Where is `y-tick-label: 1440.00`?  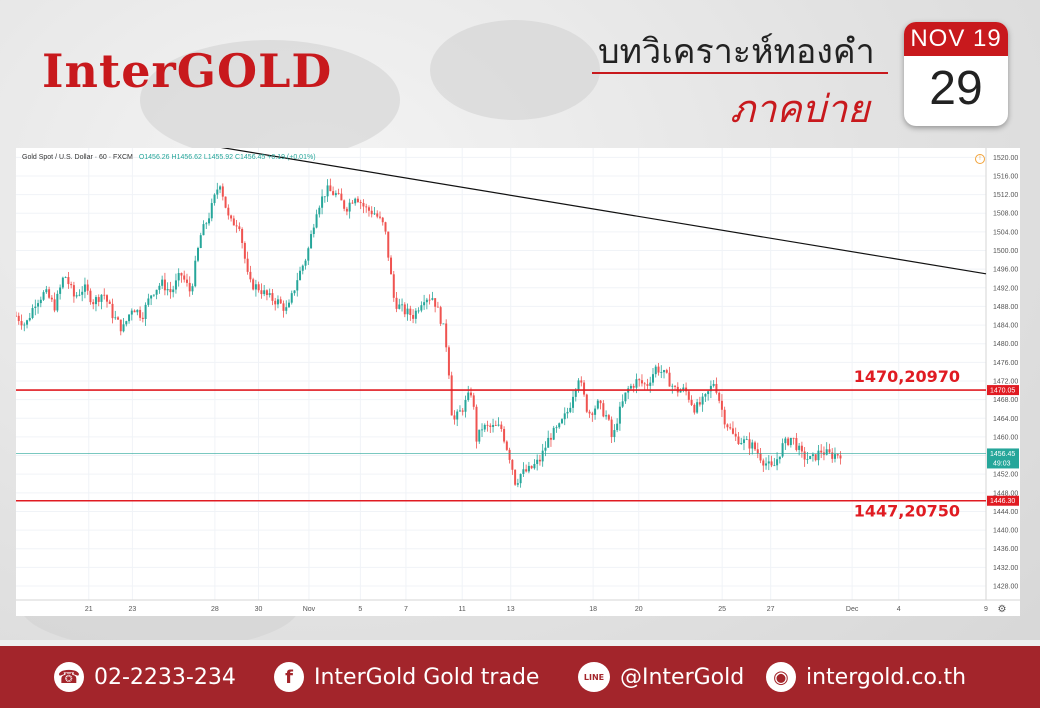 y-tick-label: 1440.00 is located at coordinates (1005, 531).